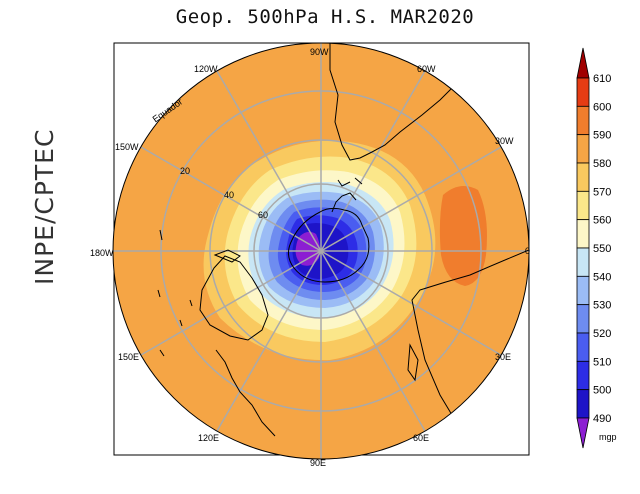 This screenshot has height=494, width=640. I want to click on lon-label-60w: 60W, so click(426, 69).